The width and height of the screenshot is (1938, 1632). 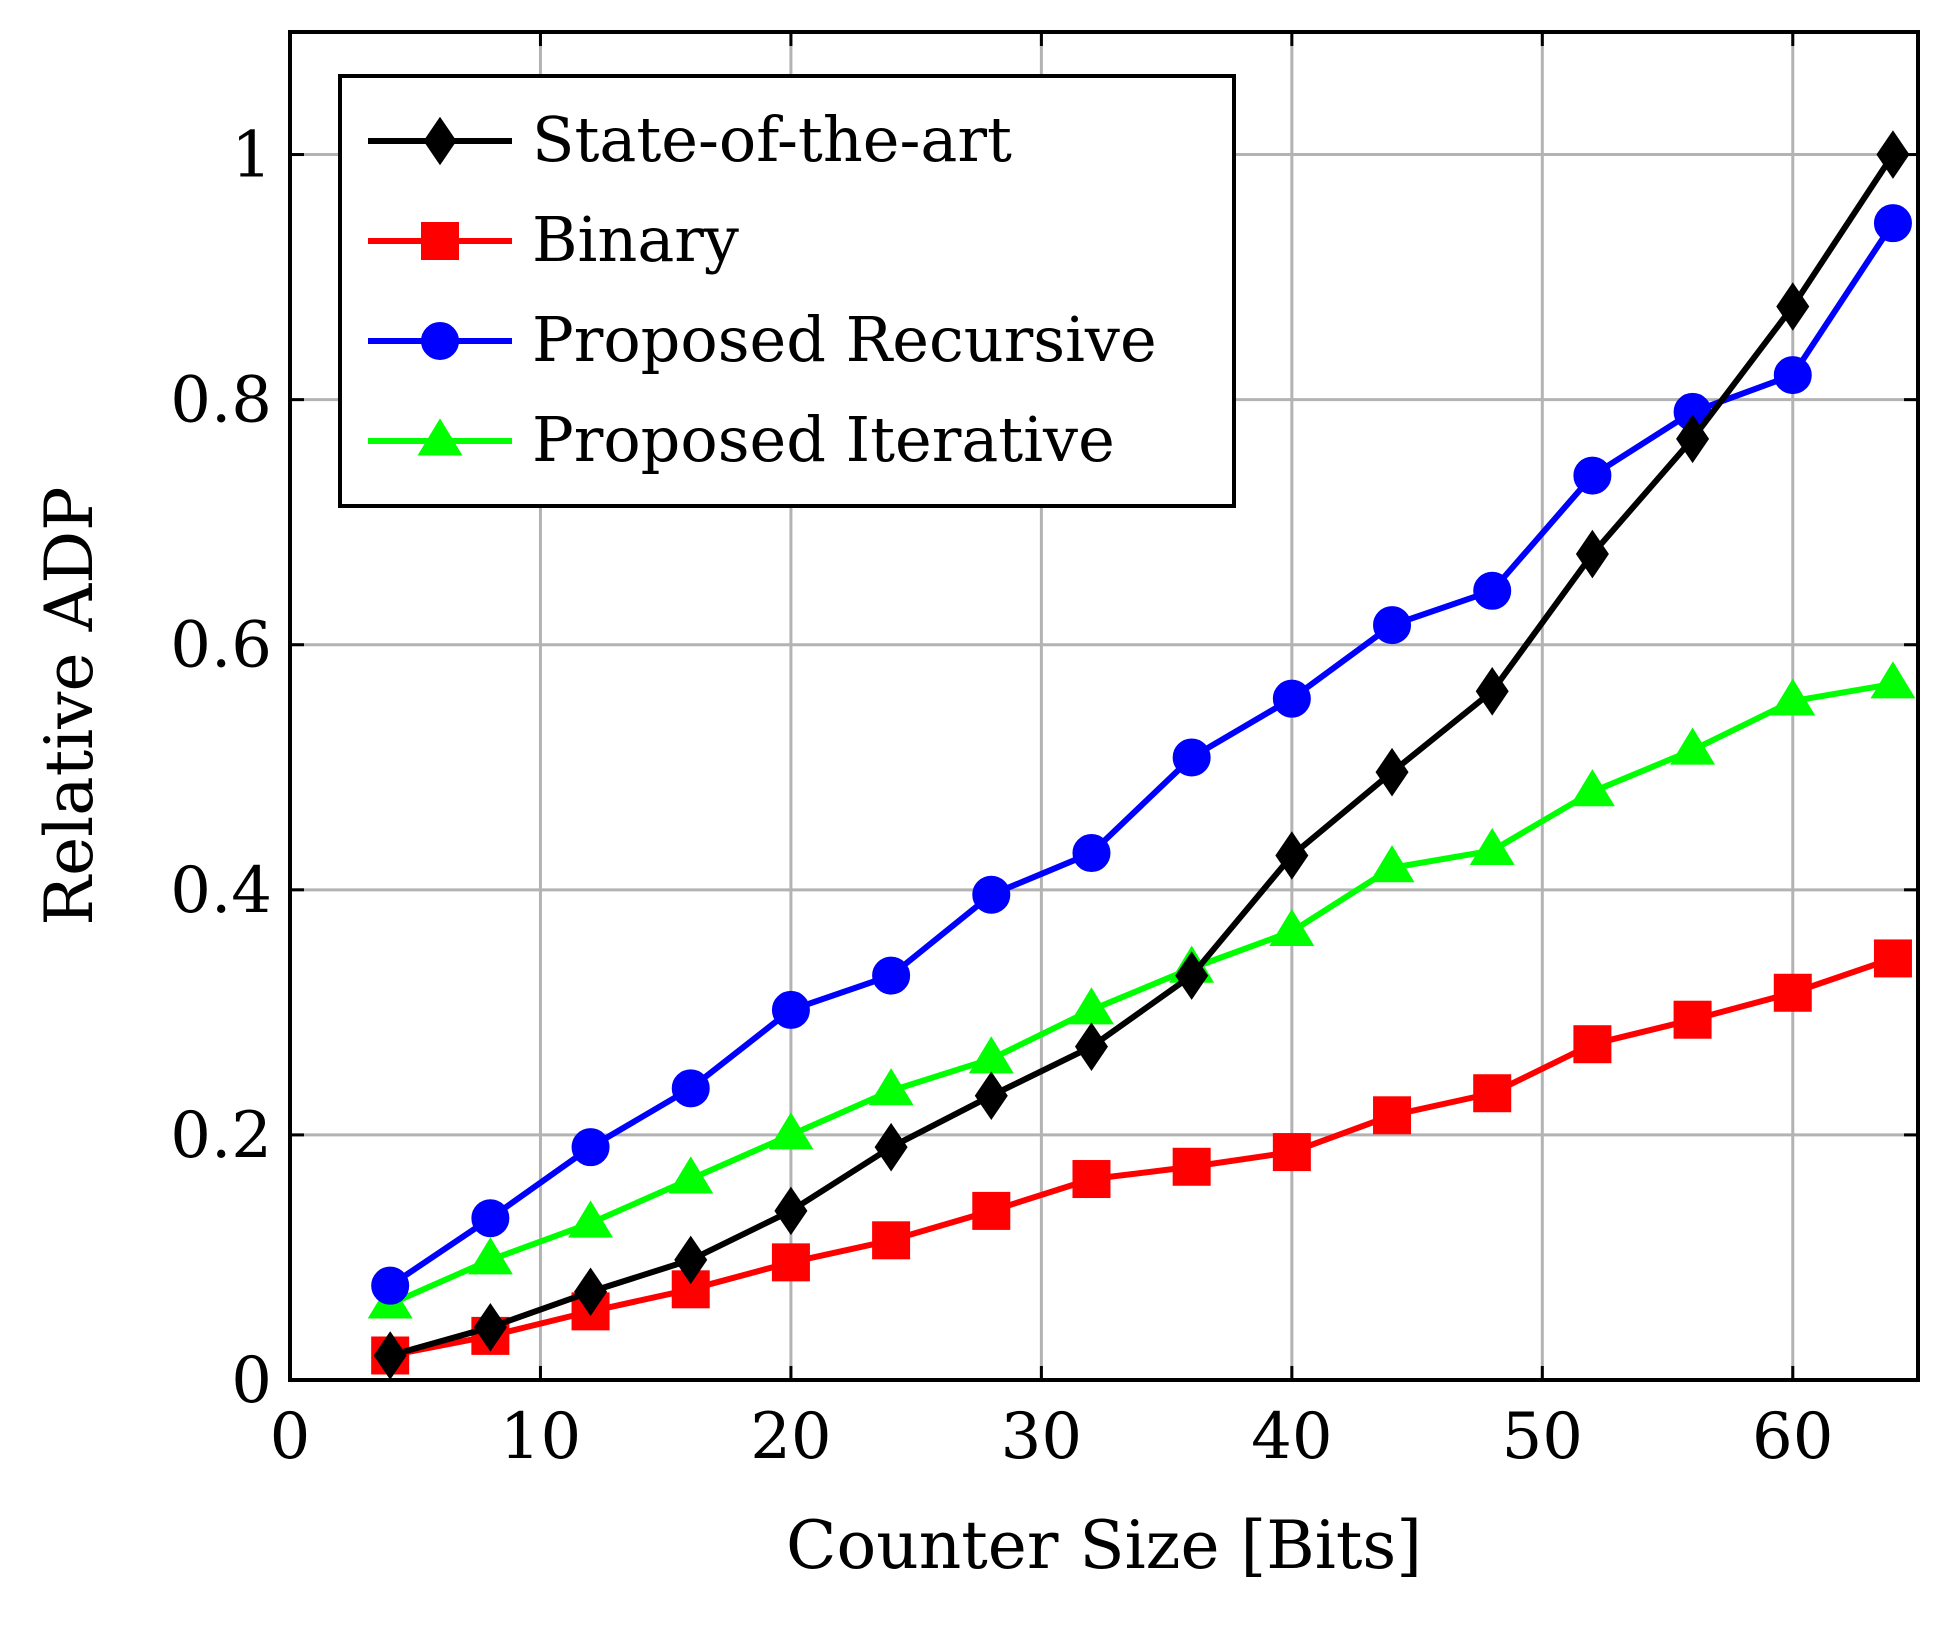 I want to click on y-tick-label: 0.6, so click(x=221, y=646).